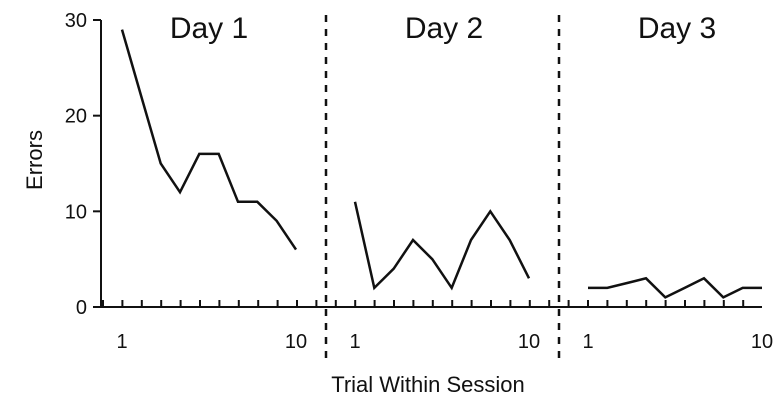 This screenshot has width=779, height=402. What do you see at coordinates (81, 308) in the screenshot?
I see `y-tick-label: 0` at bounding box center [81, 308].